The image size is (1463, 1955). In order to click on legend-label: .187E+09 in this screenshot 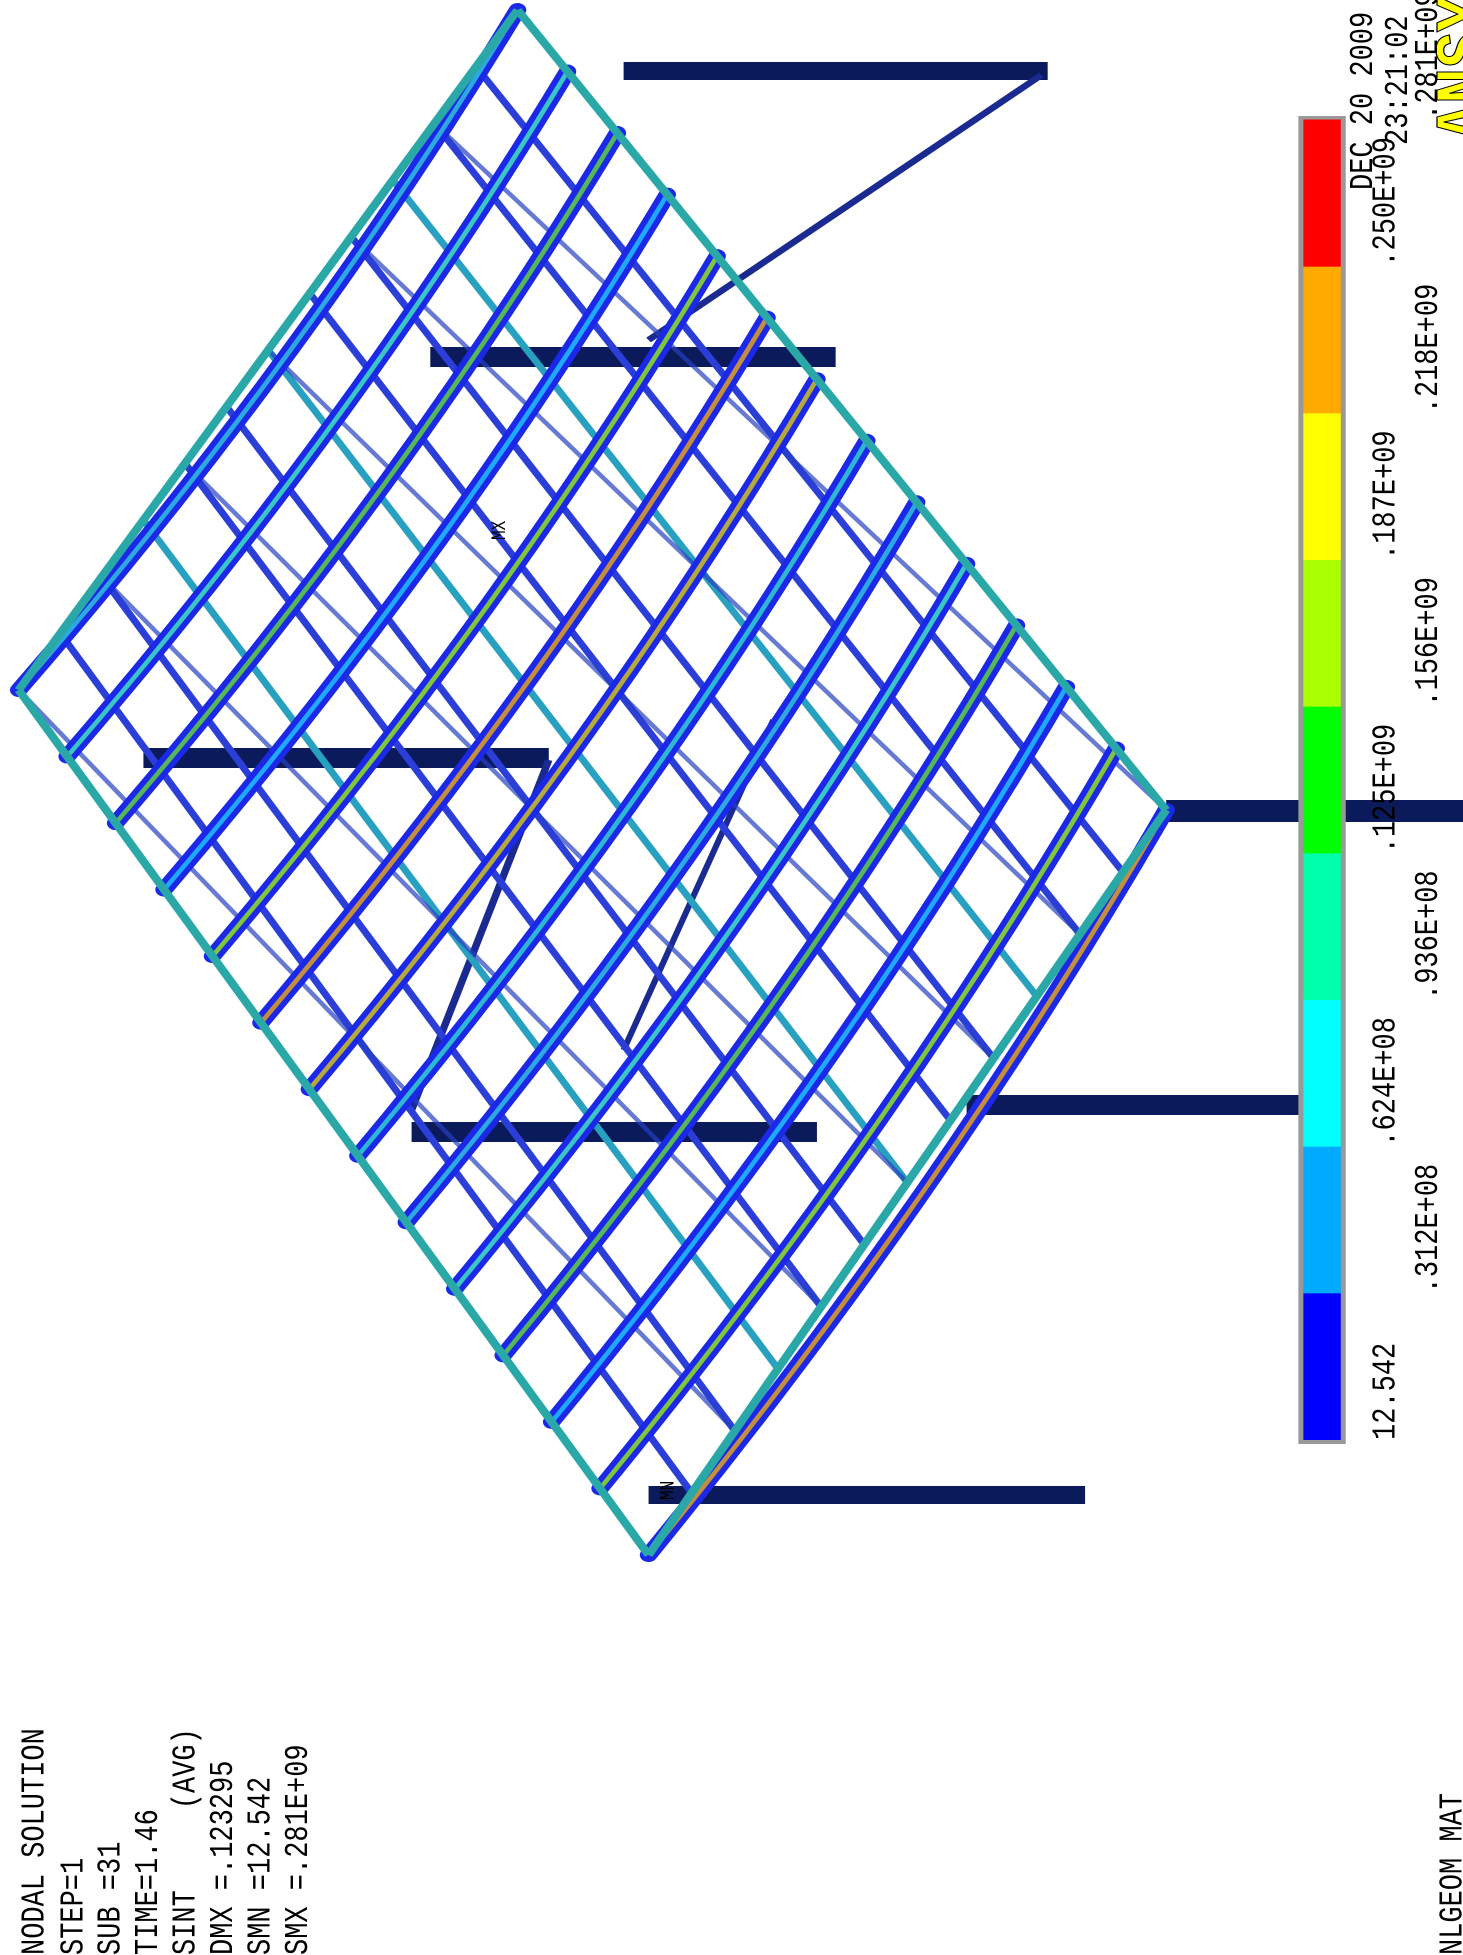, I will do `click(1387, 495)`.